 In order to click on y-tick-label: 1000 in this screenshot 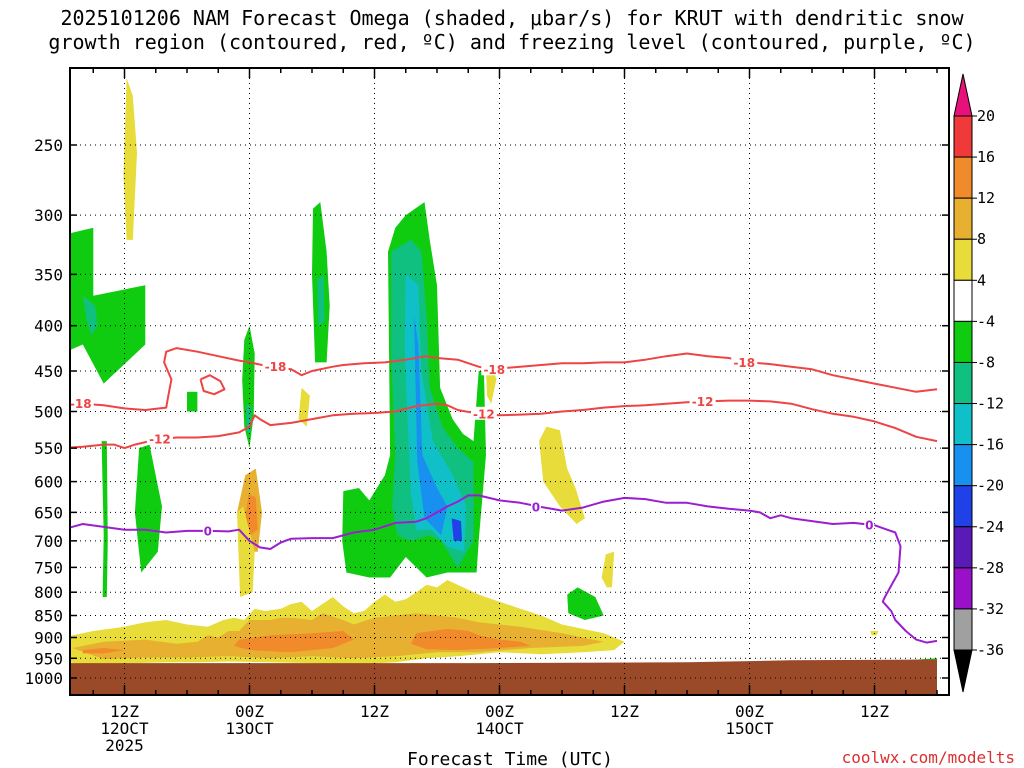, I will do `click(43, 678)`.